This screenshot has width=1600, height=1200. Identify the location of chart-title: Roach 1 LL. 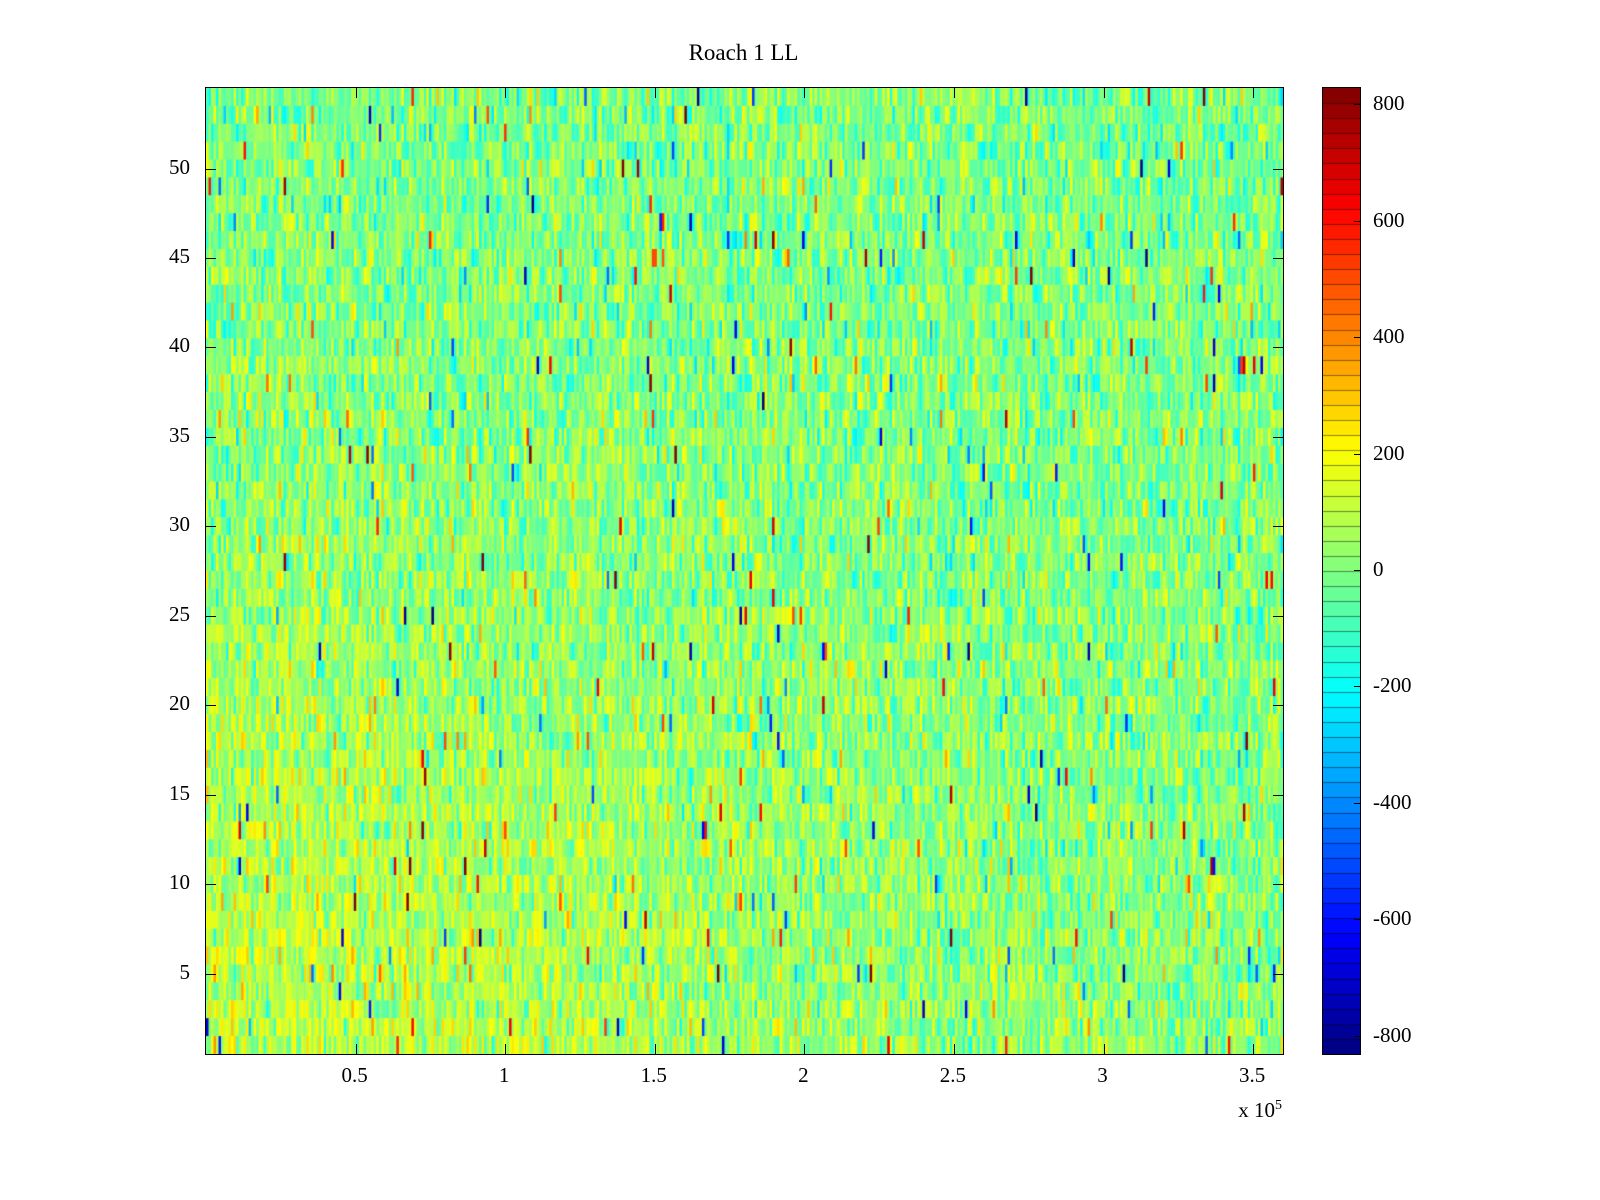
(743, 52).